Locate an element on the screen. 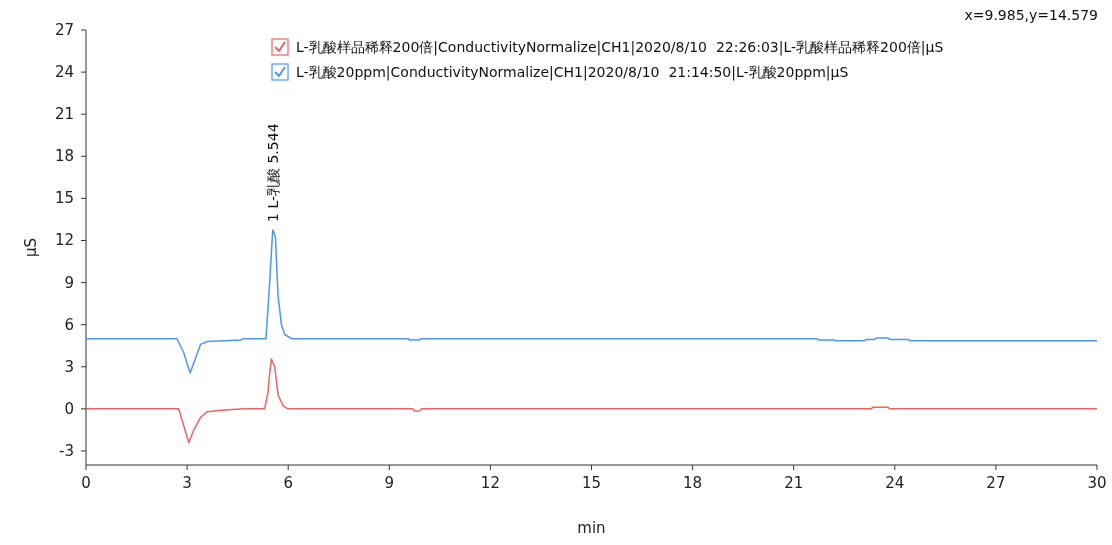 This screenshot has height=545, width=1112. x-tick-label: 21 is located at coordinates (794, 483).